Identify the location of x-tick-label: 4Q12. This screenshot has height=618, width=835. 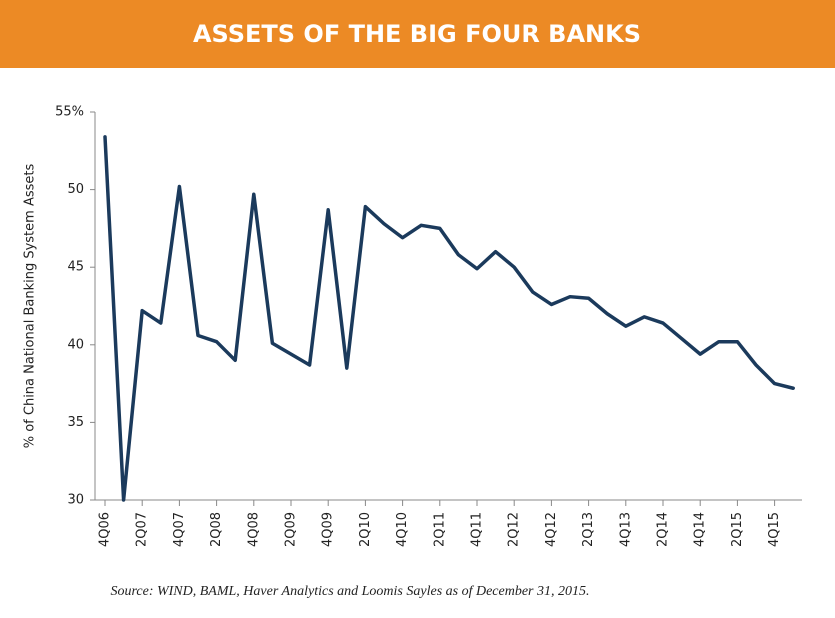
(551, 529).